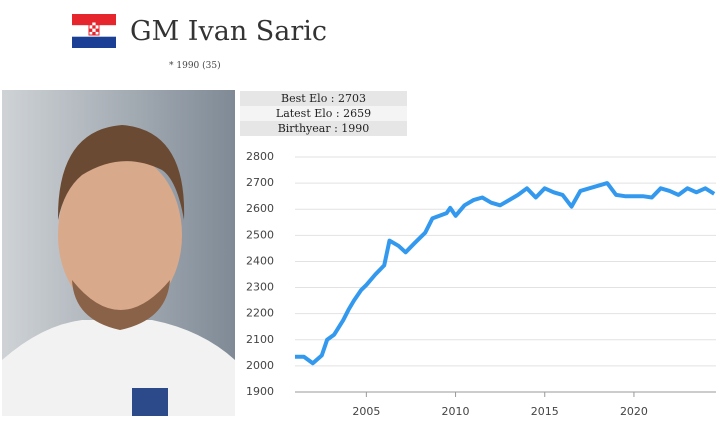 The image size is (720, 422). Describe the element at coordinates (456, 411) in the screenshot. I see `x-tick-label: 2010` at that location.